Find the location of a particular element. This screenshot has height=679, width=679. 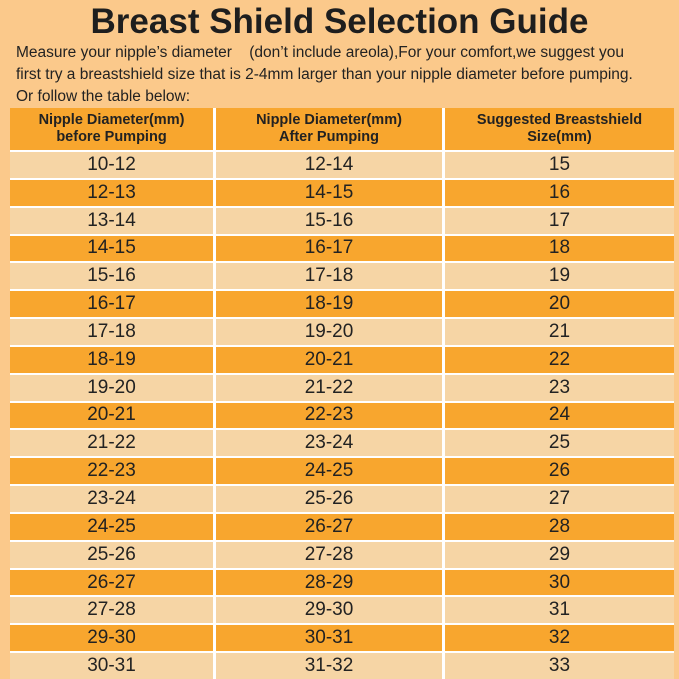

column-header: Nipple Diameter(mm) After Pumping is located at coordinates (329, 129).